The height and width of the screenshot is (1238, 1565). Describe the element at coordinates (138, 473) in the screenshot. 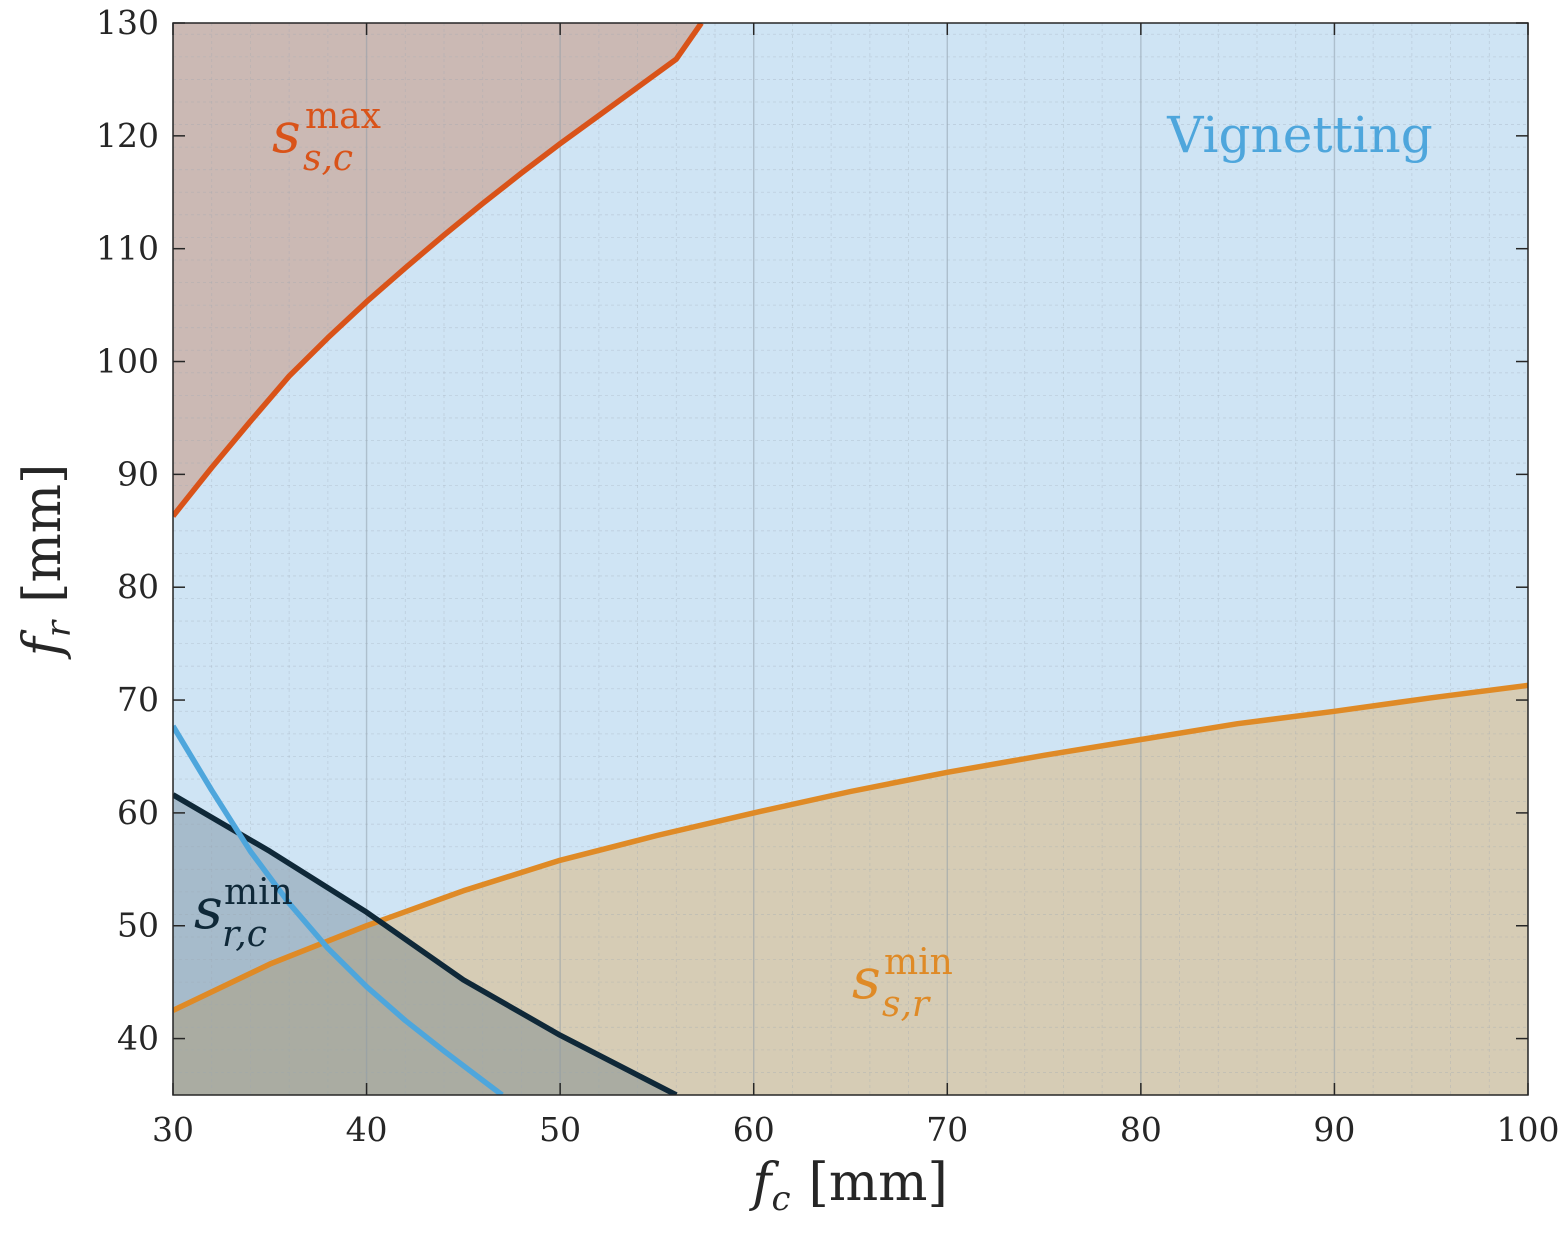

I see `y-tick-label: 90` at that location.